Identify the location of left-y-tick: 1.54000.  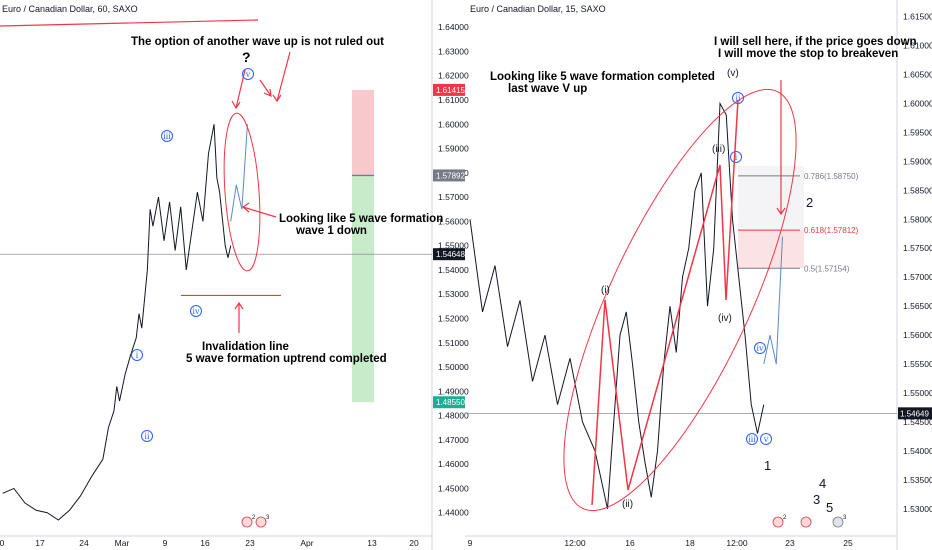
(453, 270).